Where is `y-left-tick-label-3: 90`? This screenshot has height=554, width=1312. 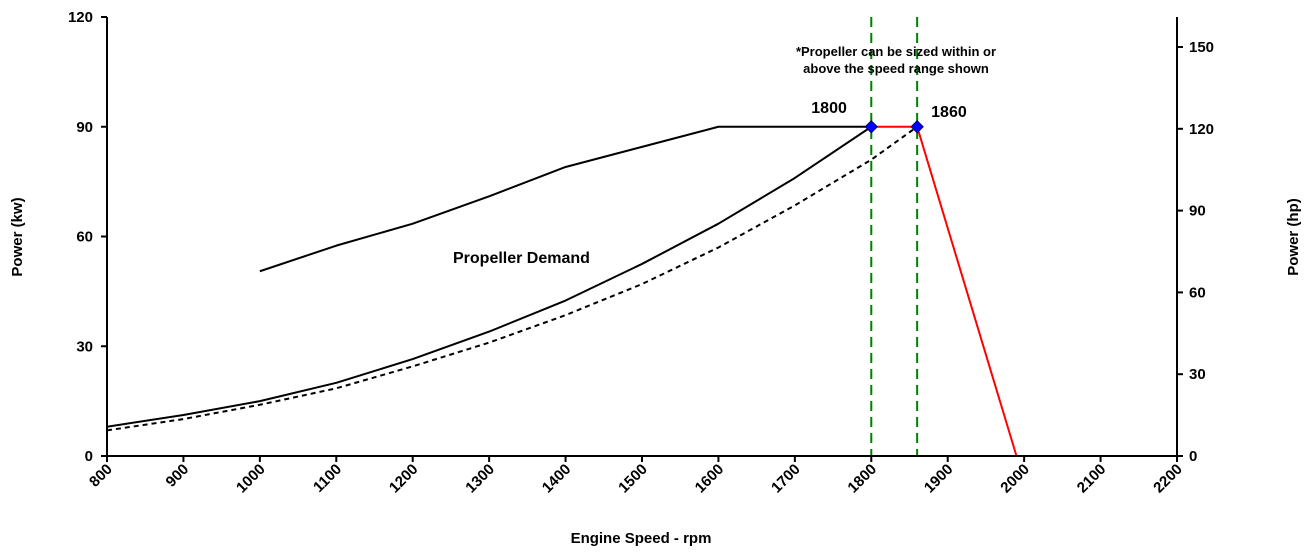 y-left-tick-label-3: 90 is located at coordinates (84, 127).